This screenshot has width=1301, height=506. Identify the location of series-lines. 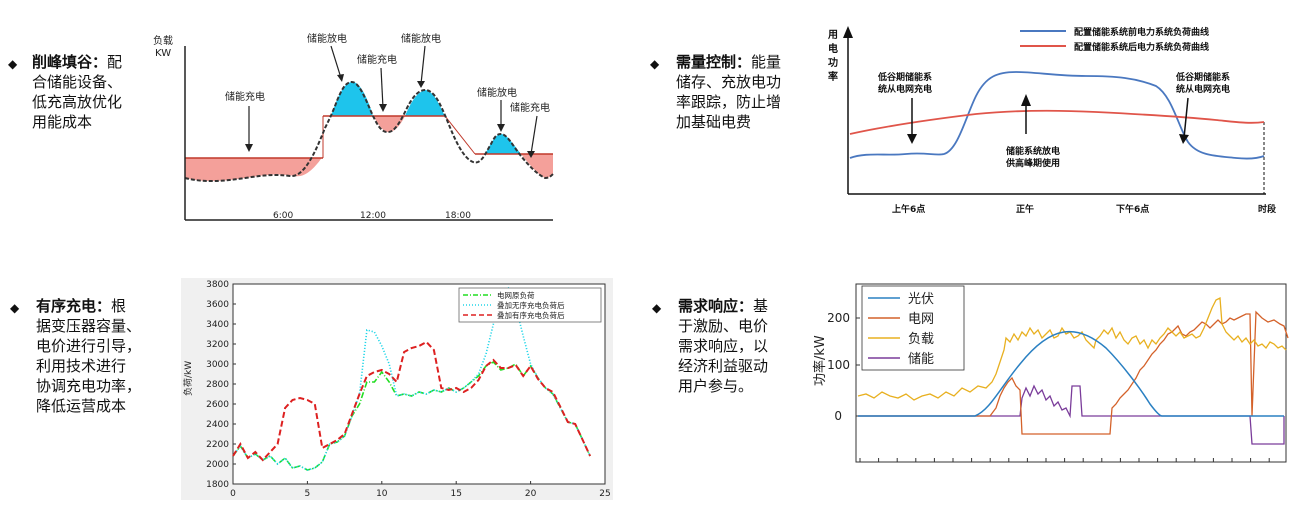
(412, 378).